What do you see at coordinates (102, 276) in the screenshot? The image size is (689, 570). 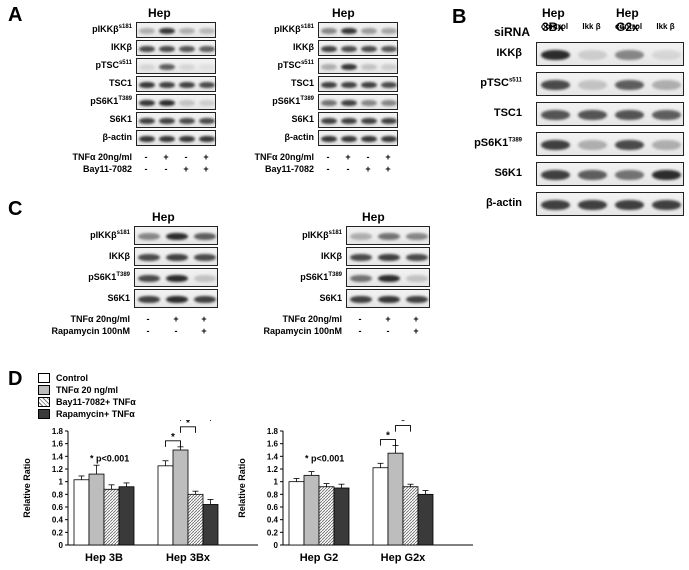 I see `protein-name: pS6K1` at bounding box center [102, 276].